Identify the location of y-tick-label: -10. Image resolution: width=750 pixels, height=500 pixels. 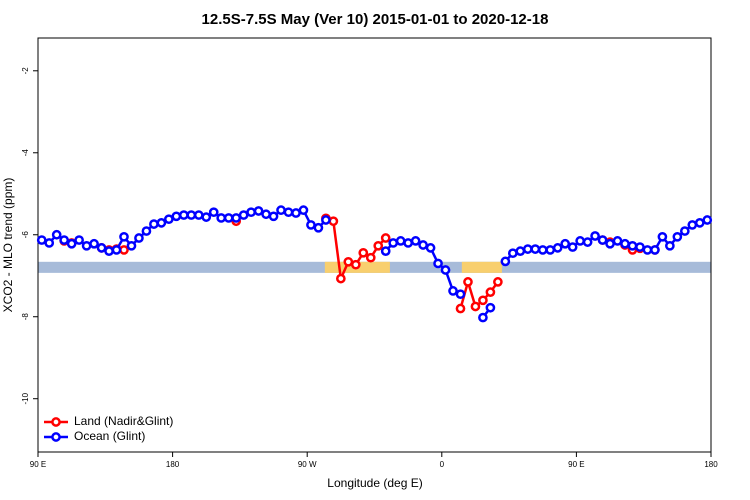
(25, 398).